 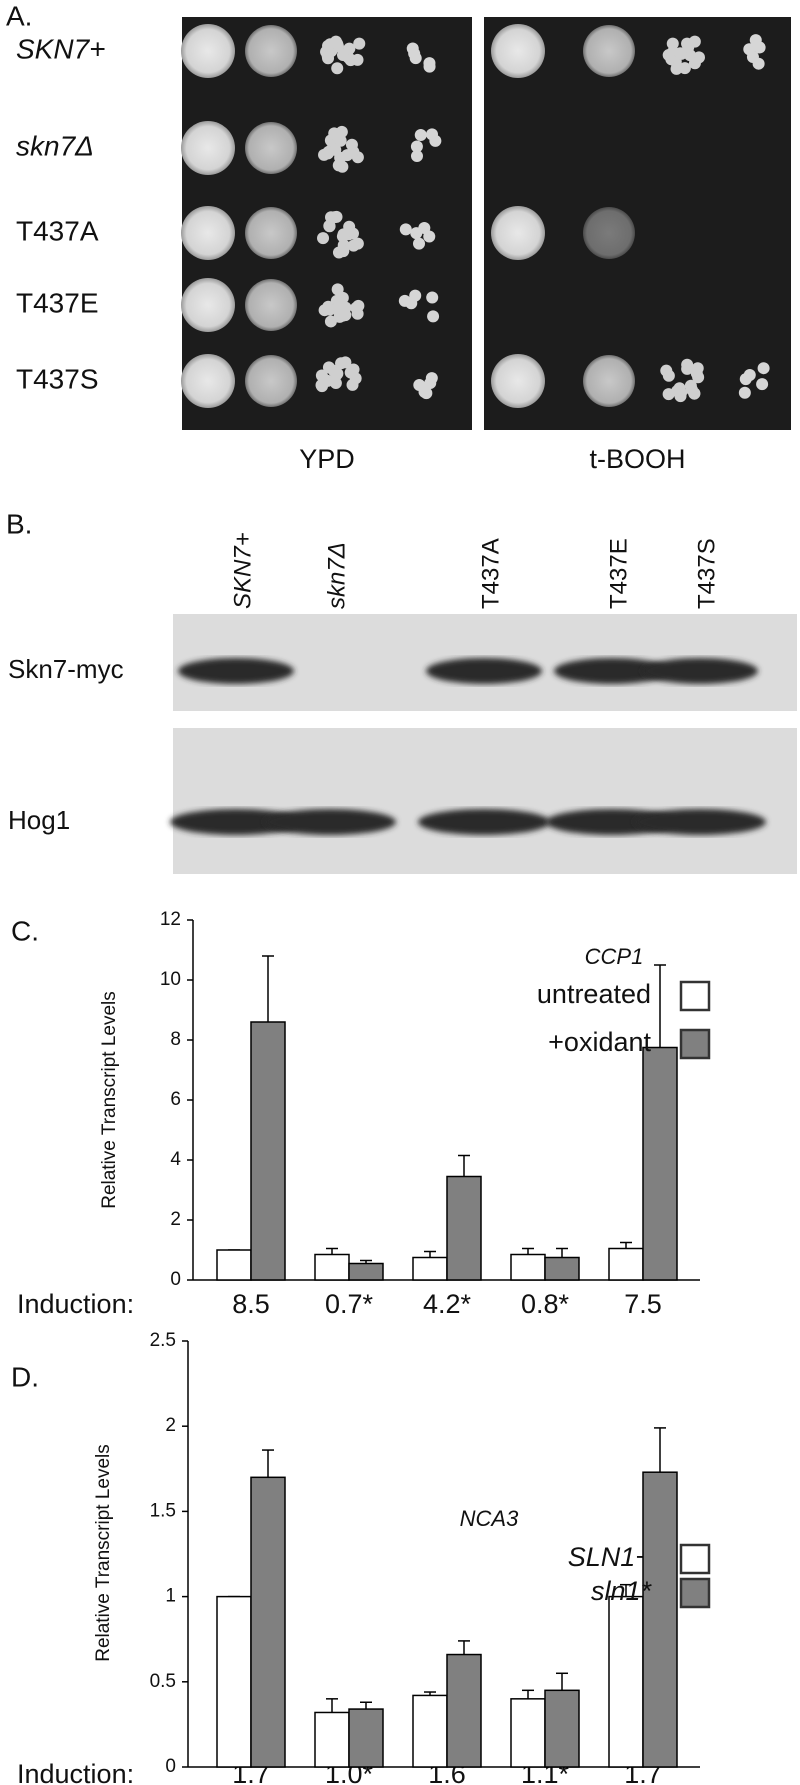 What do you see at coordinates (251, 1304) in the screenshot?
I see `induction-value: 8.5` at bounding box center [251, 1304].